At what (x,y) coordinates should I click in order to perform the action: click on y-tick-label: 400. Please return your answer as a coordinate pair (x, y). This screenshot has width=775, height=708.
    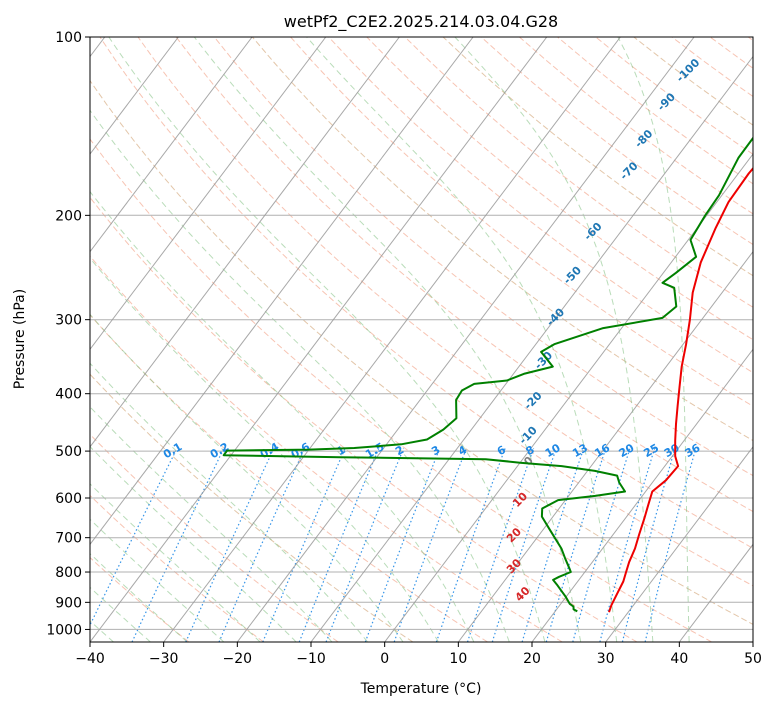
    Looking at the image, I should click on (68, 395).